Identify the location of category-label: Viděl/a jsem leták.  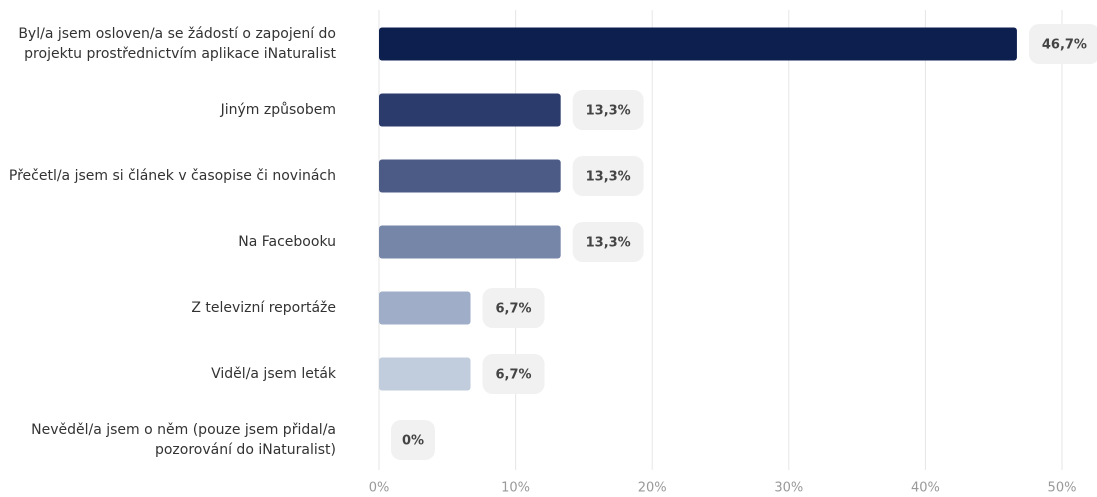
(273, 374).